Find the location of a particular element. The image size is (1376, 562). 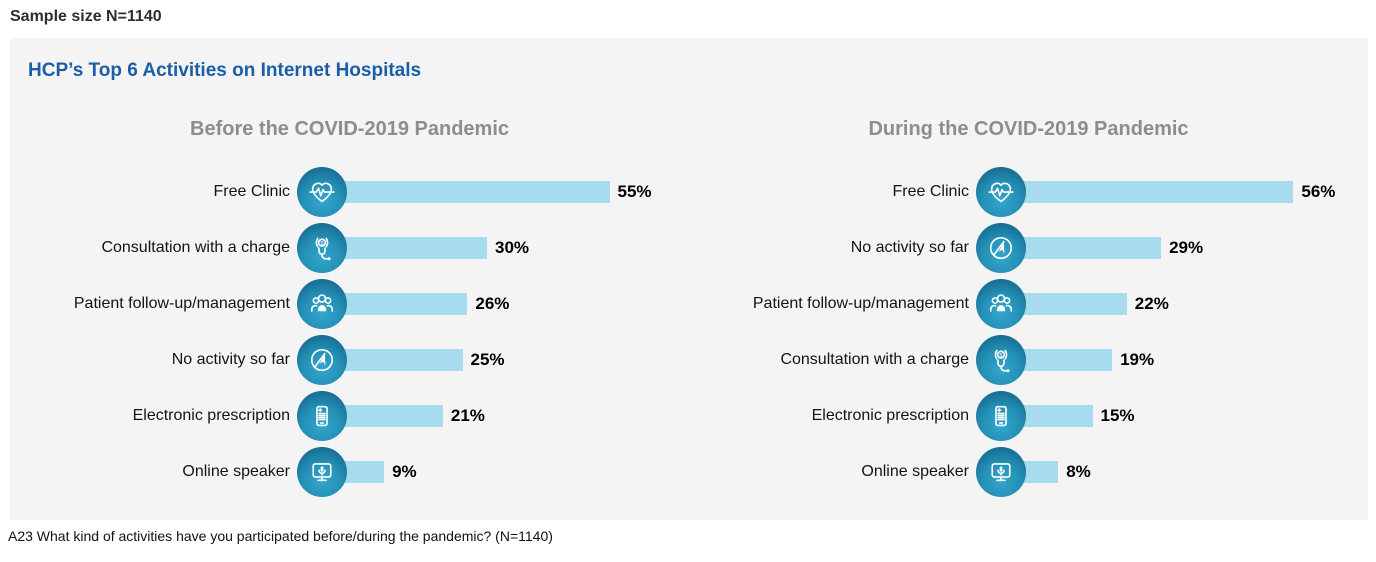

chart-row: Consultation with a charge $30% is located at coordinates (349, 248).